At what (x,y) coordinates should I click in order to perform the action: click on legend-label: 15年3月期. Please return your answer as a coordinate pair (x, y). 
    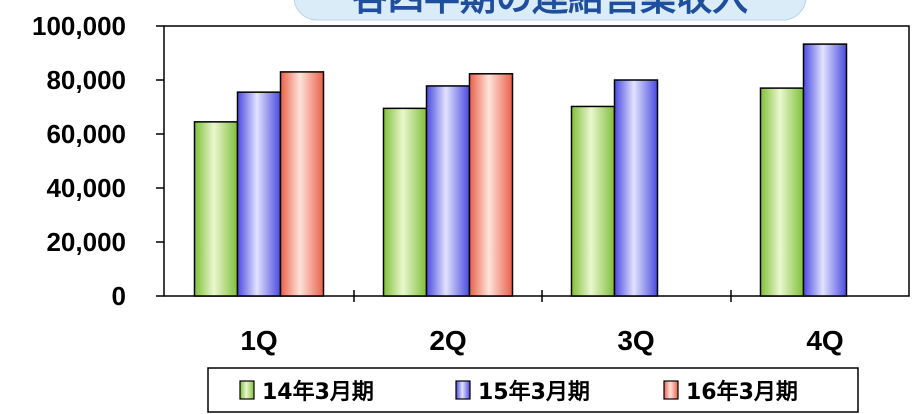
    Looking at the image, I should click on (534, 392).